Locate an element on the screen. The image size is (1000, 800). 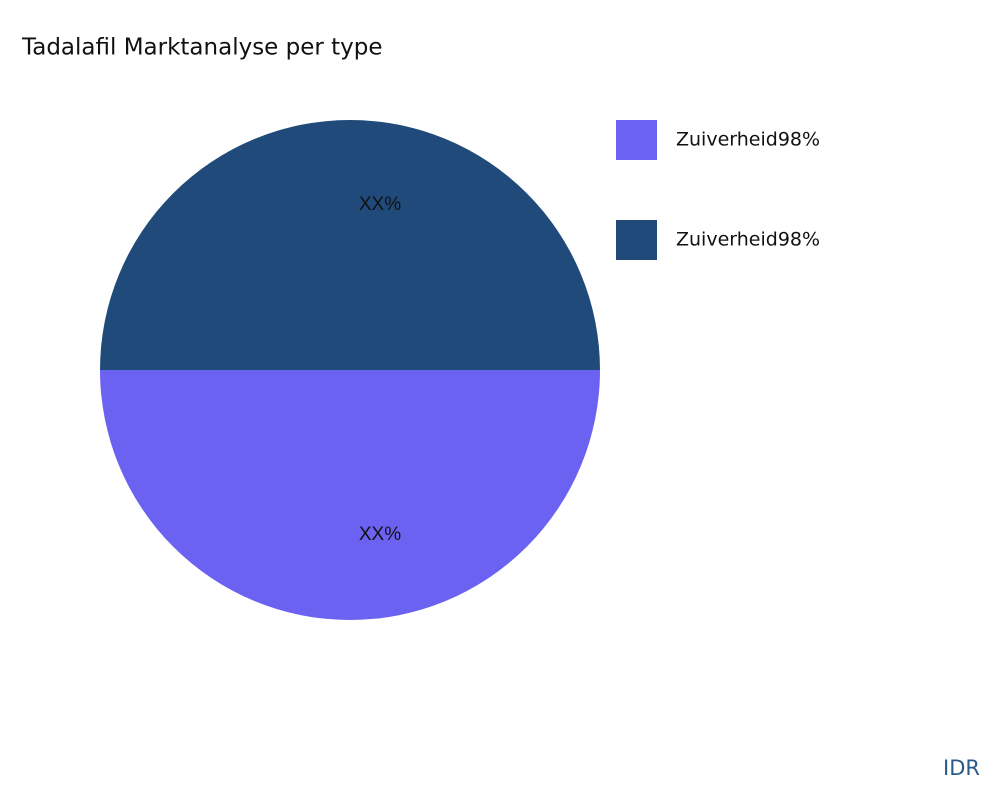
chart-title: Tadalafil Marktanalyse per type is located at coordinates (202, 48).